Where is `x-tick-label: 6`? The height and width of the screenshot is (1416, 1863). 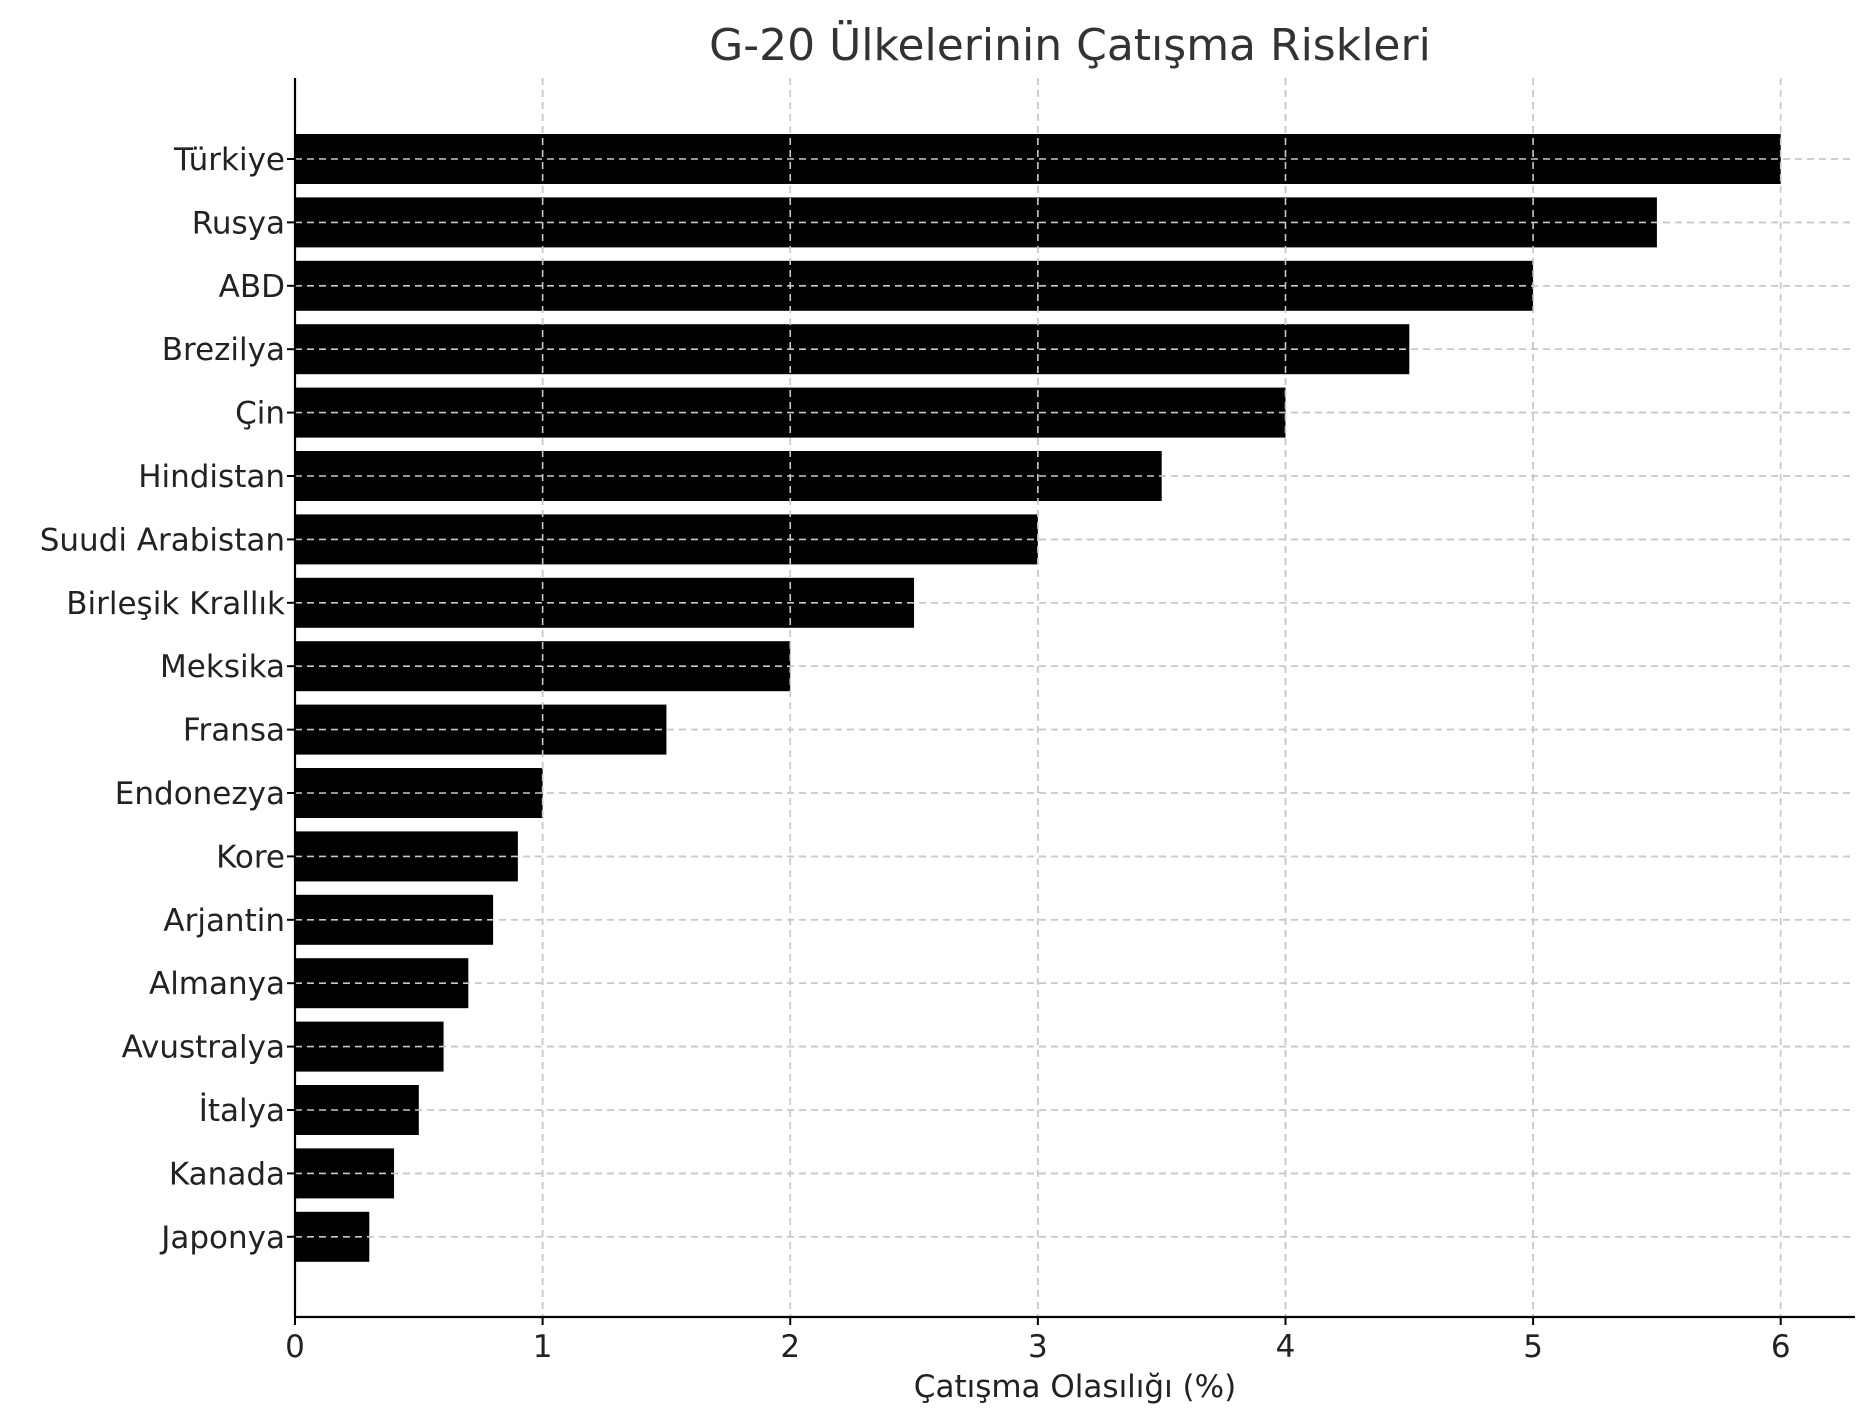
x-tick-label: 6 is located at coordinates (1781, 1347).